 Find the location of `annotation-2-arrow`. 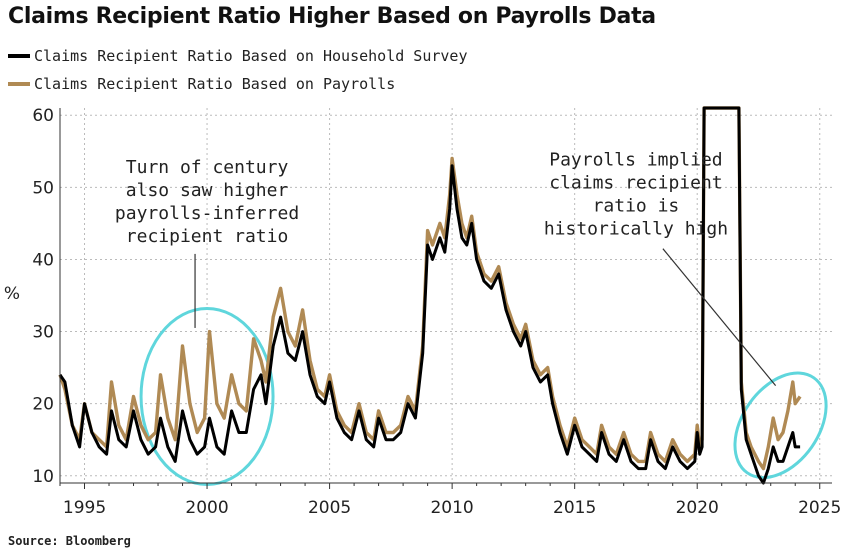

annotation-2-arrow is located at coordinates (719, 317).